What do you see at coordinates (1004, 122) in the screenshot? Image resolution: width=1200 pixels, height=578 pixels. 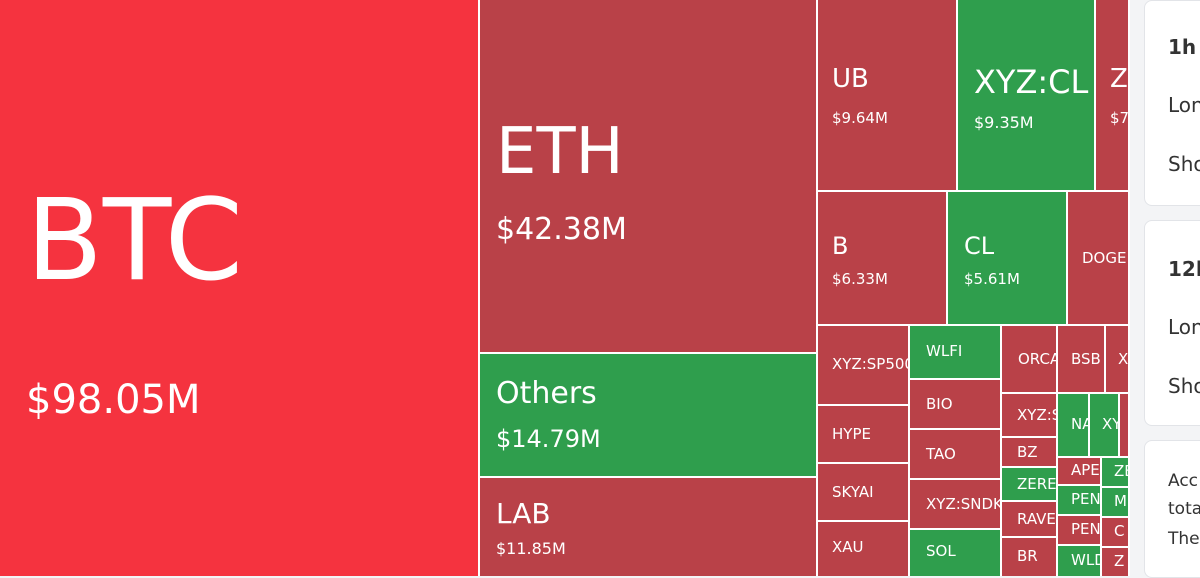 I see `tile-value: $9.35M` at bounding box center [1004, 122].